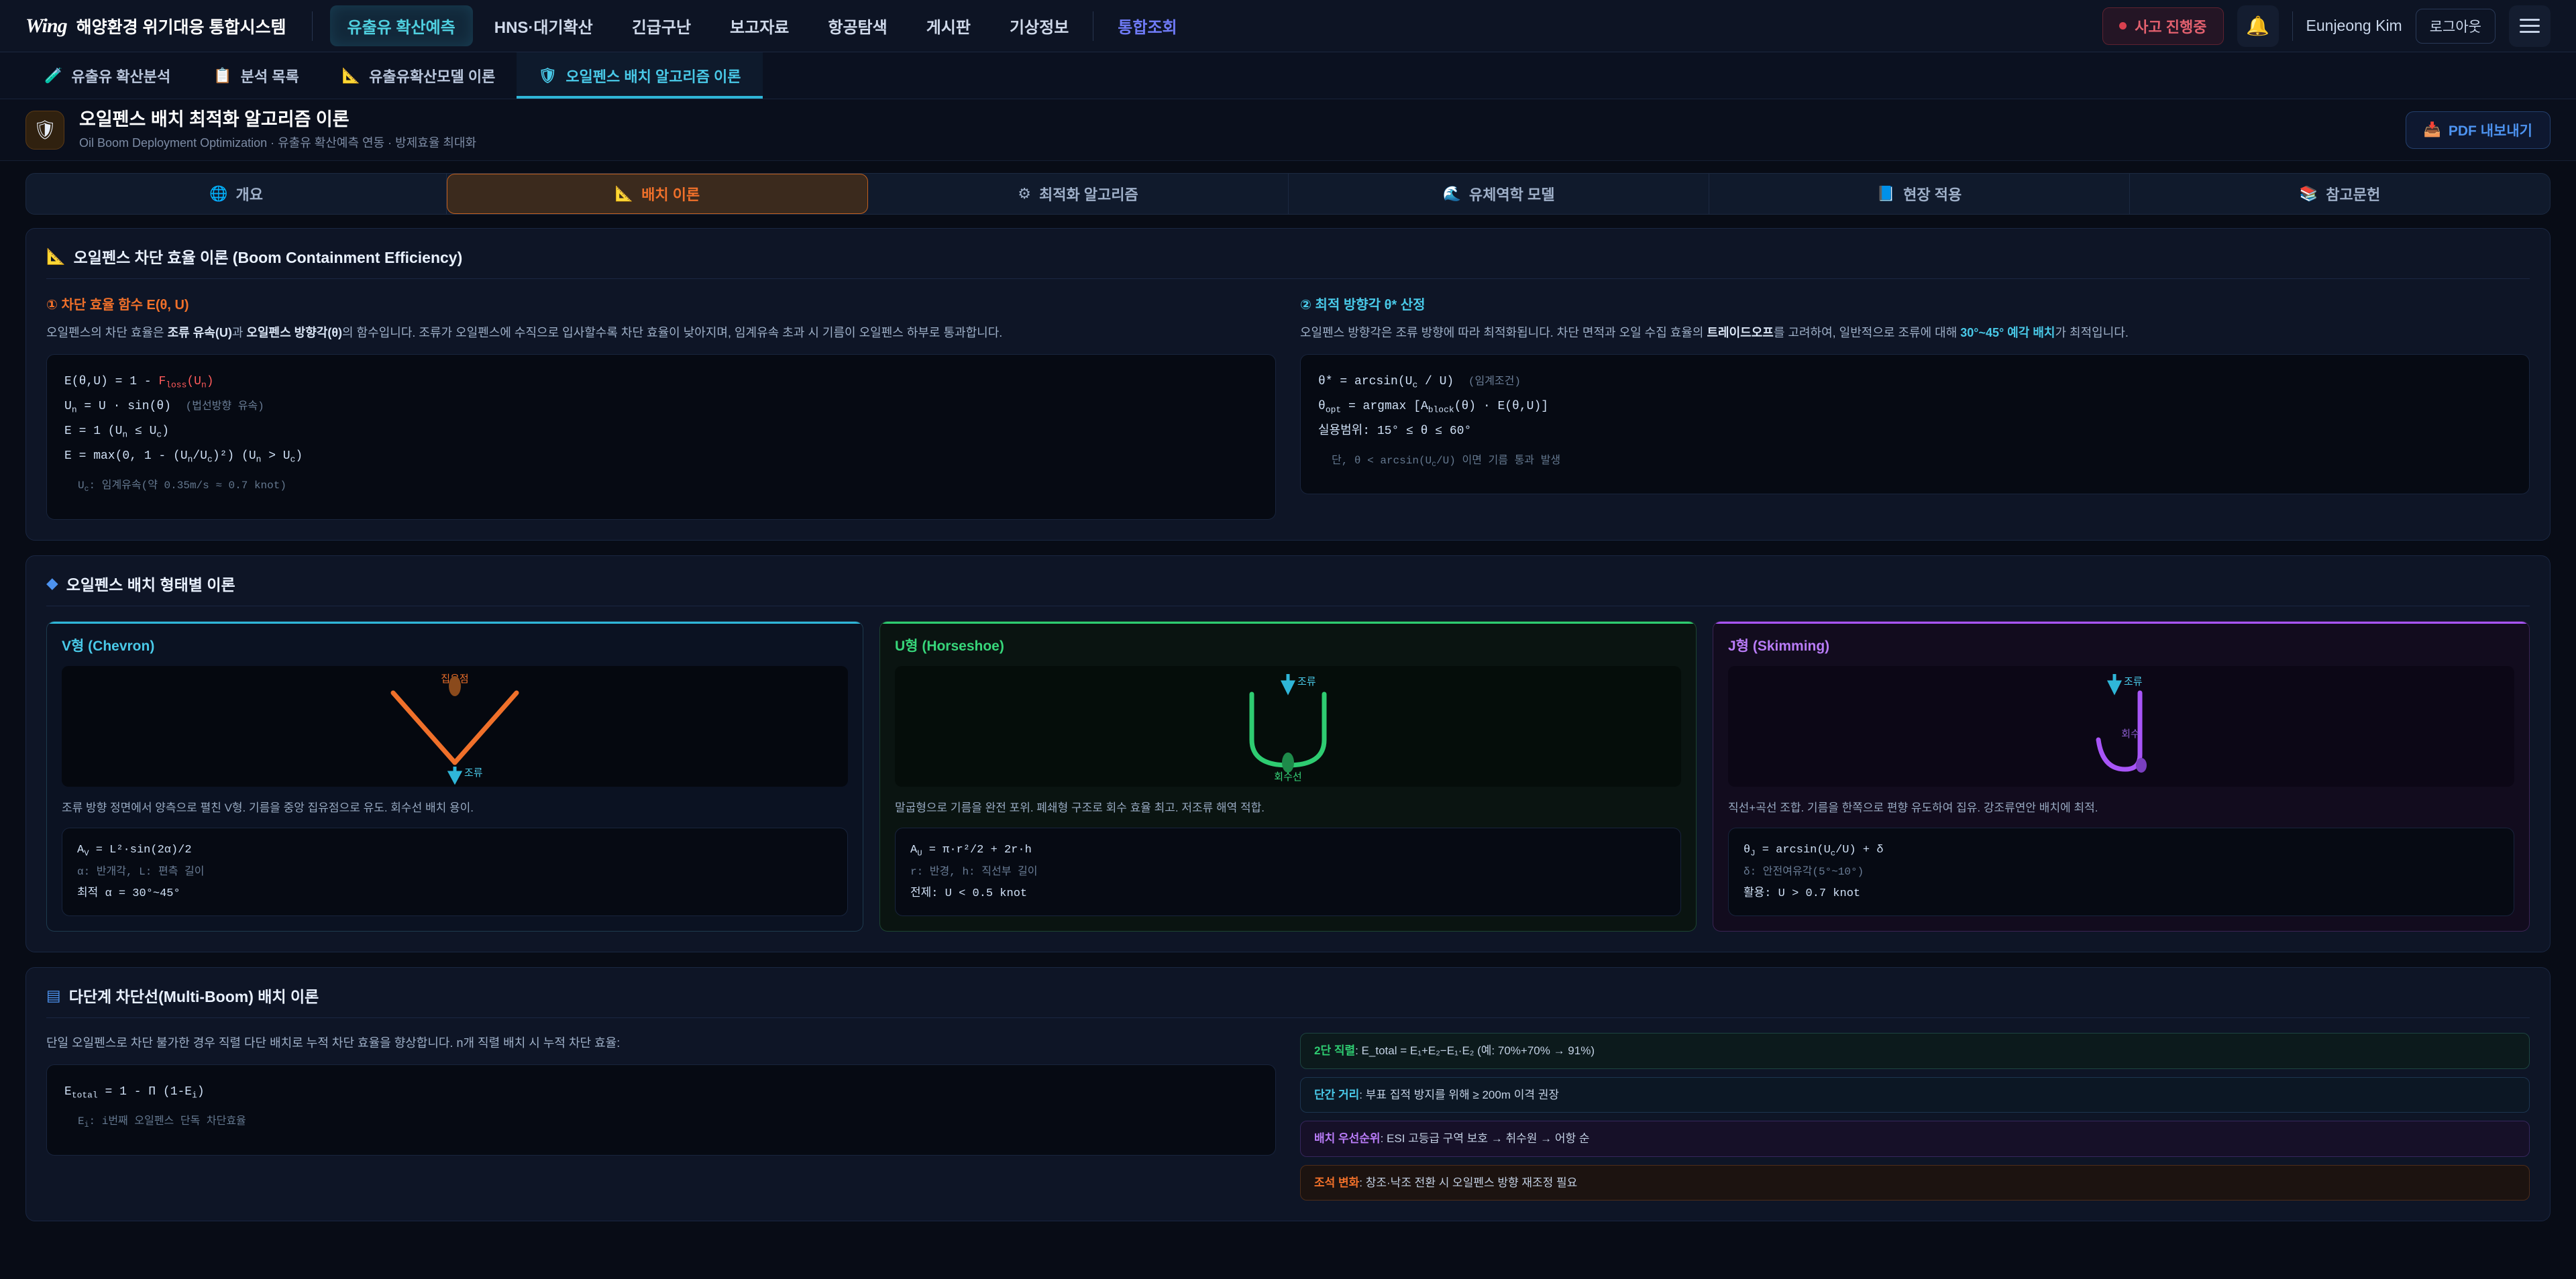 The height and width of the screenshot is (1279, 2576). What do you see at coordinates (2530, 26) in the screenshot?
I see `hamburger-icon` at bounding box center [2530, 26].